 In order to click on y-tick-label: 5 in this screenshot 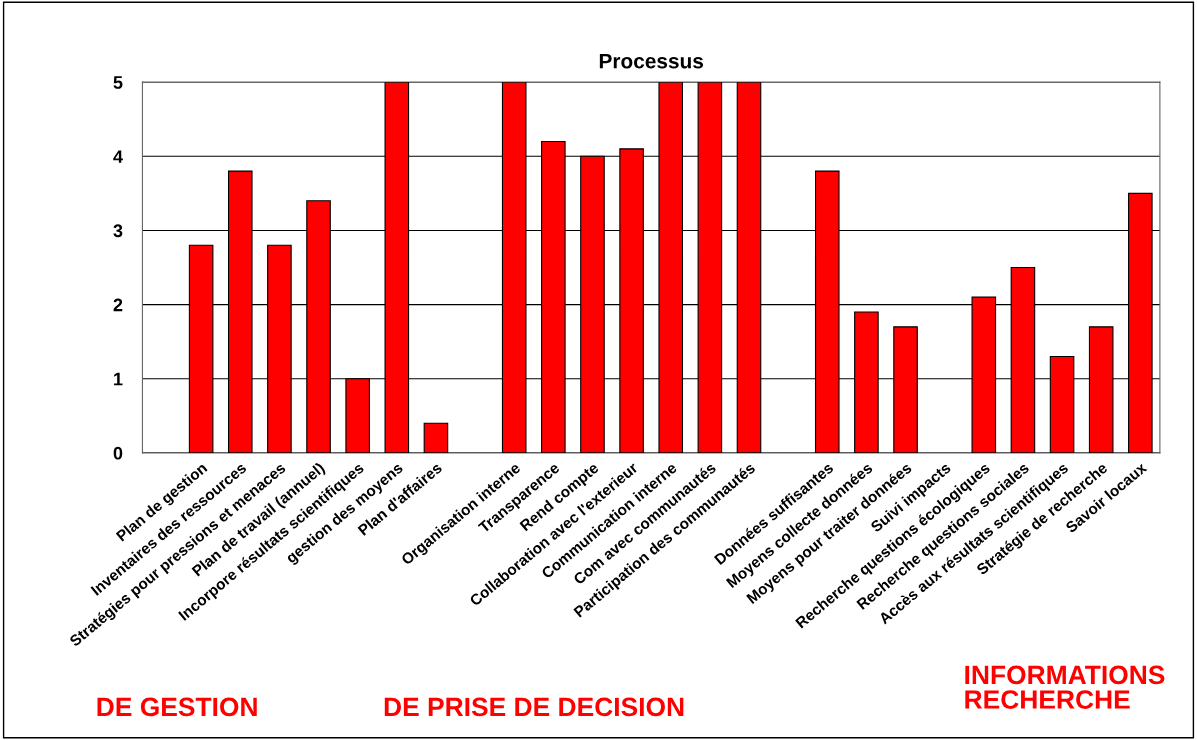, I will do `click(118, 82)`.